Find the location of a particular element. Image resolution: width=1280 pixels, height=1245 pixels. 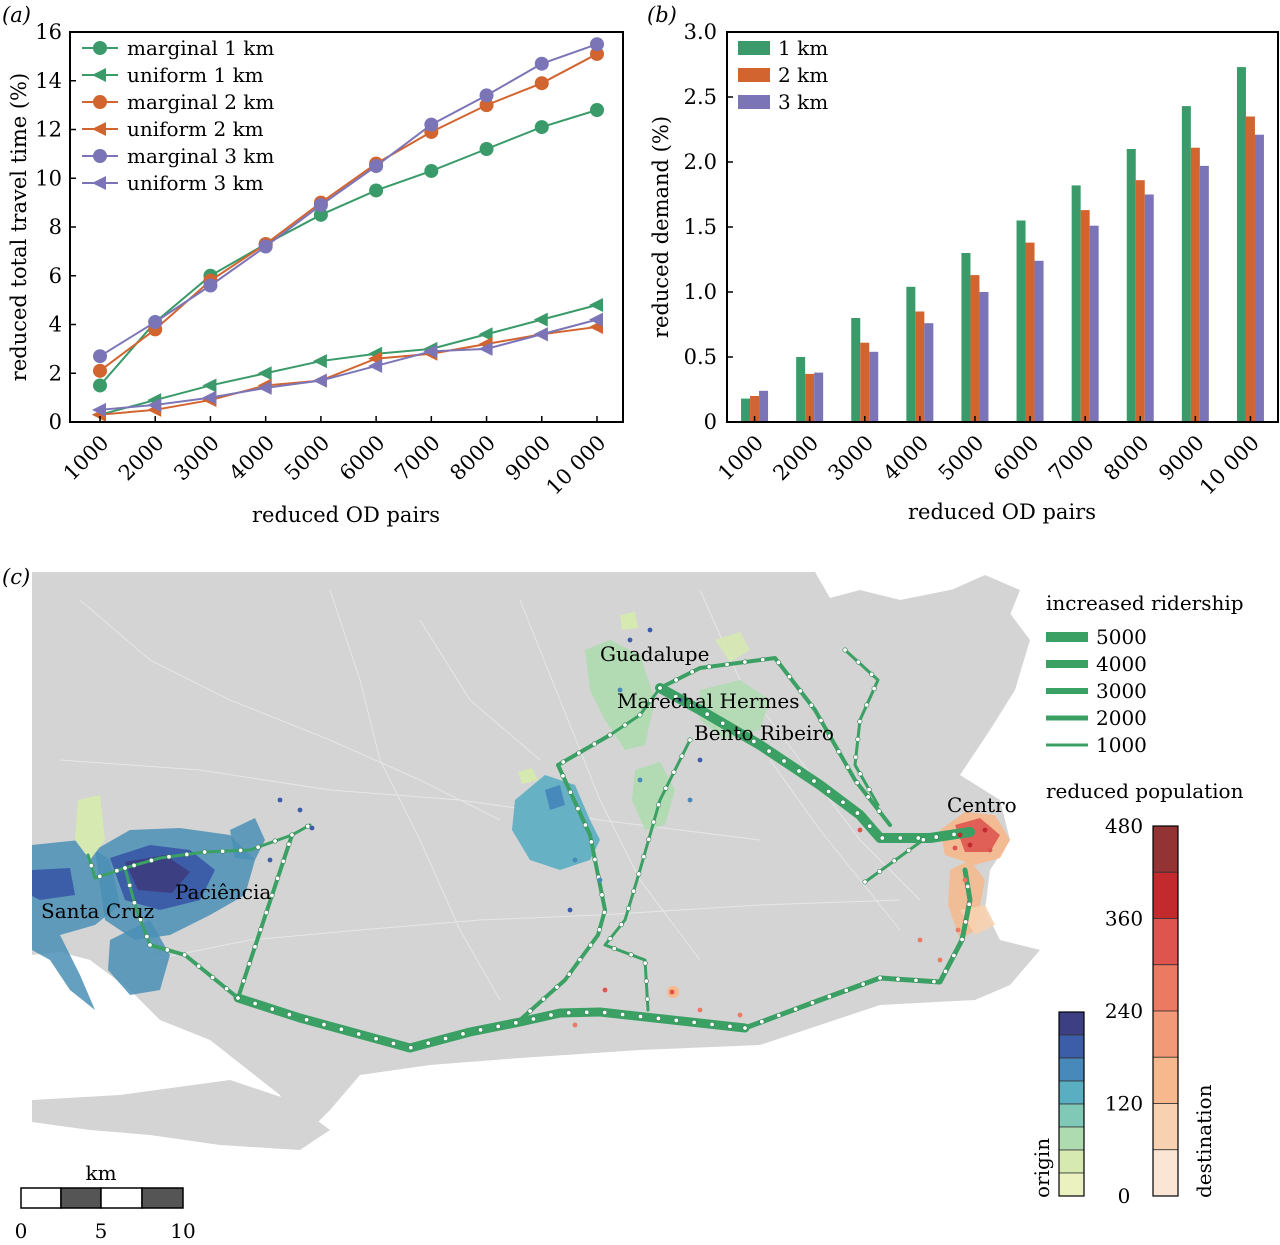

a-ytick-label: 16 is located at coordinates (48, 32).